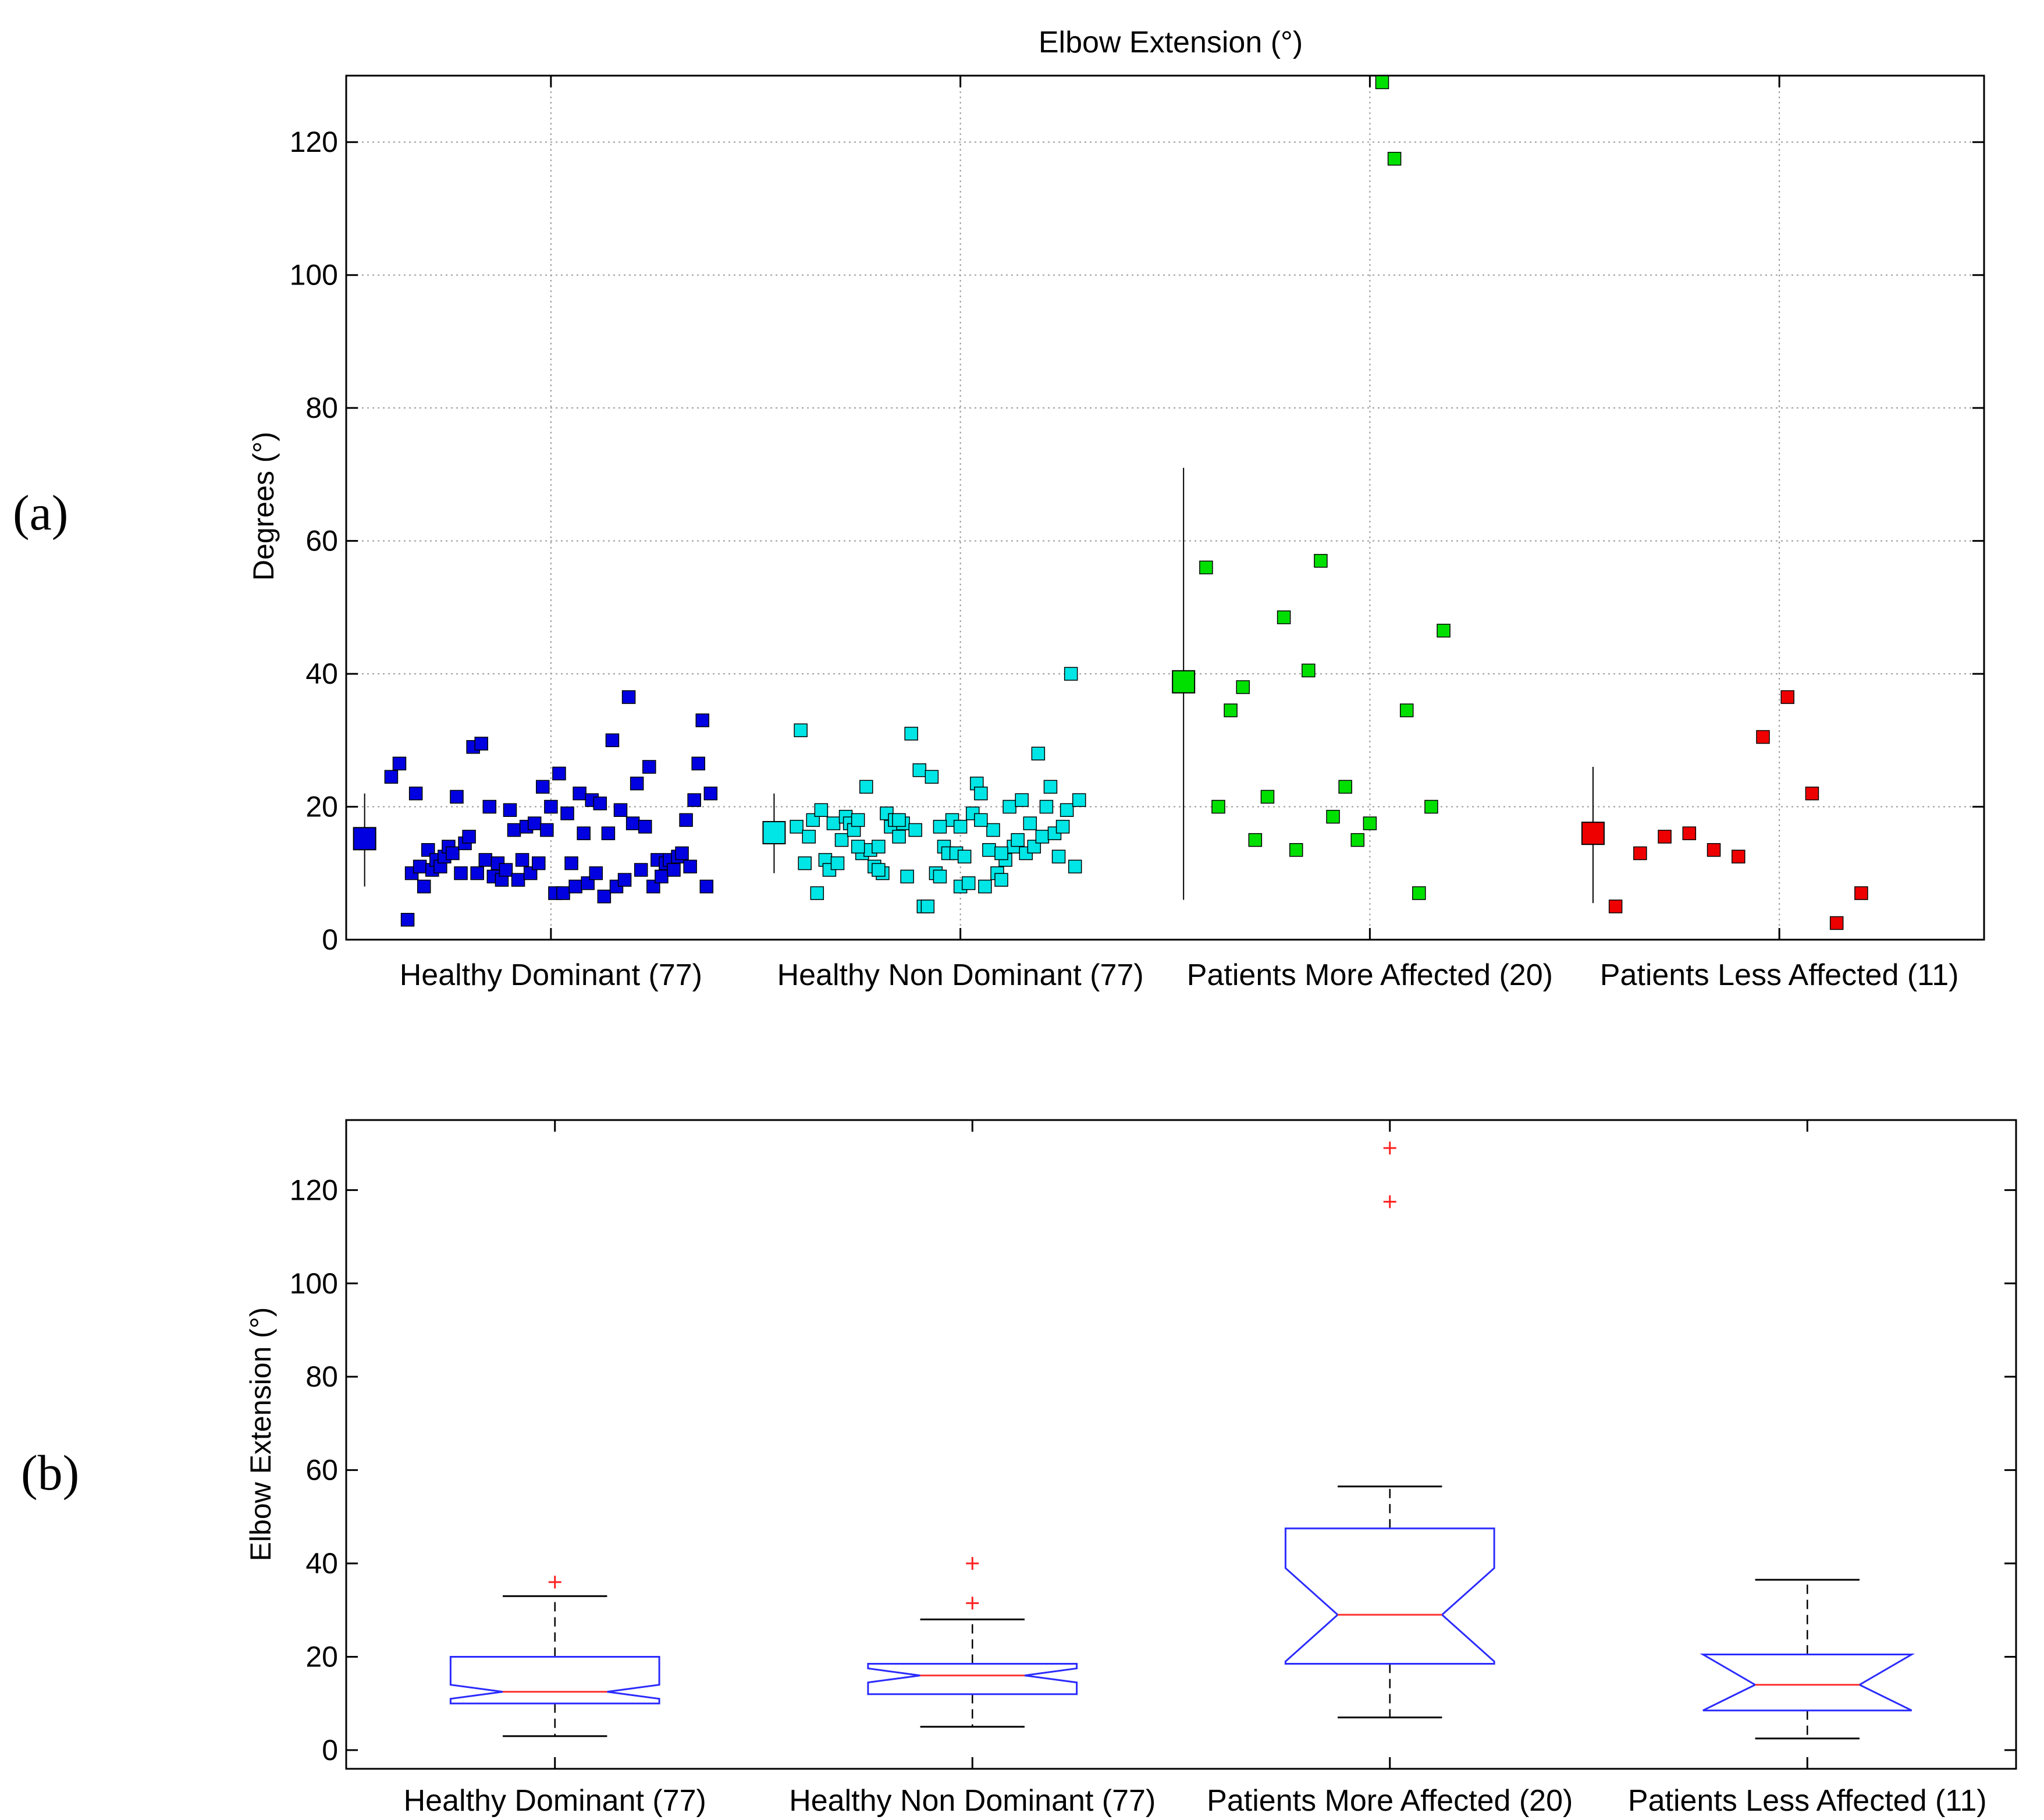 The image size is (2044, 1820). Describe the element at coordinates (321, 541) in the screenshot. I see `scatter-y-tick-label-3: 60` at that location.